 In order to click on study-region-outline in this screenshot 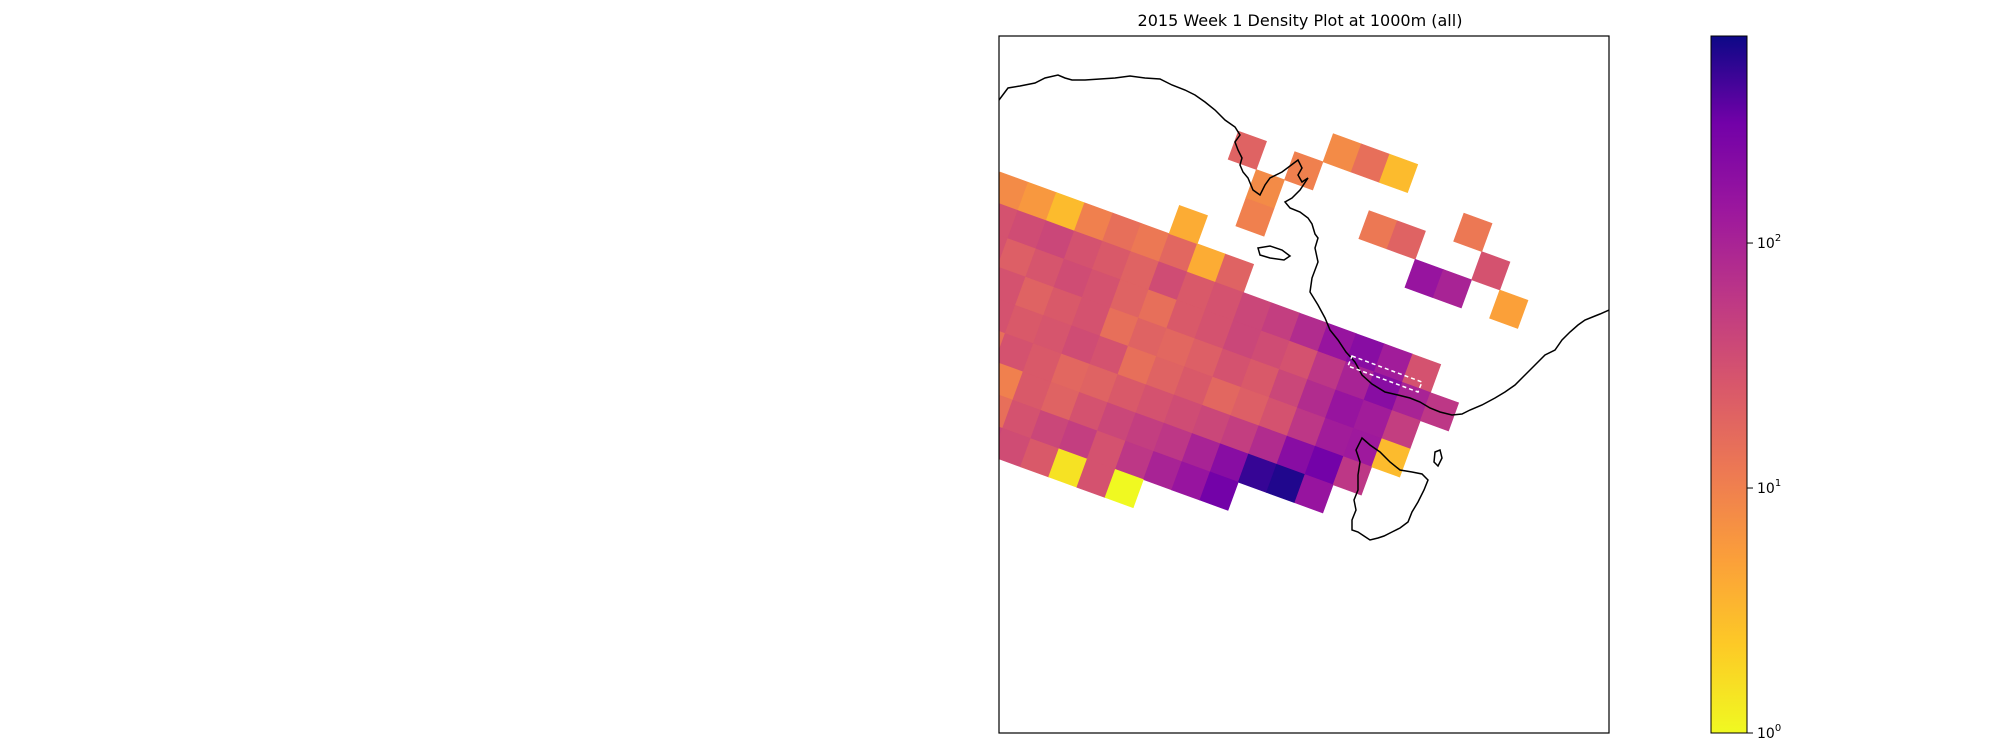, I will do `click(1385, 374)`.